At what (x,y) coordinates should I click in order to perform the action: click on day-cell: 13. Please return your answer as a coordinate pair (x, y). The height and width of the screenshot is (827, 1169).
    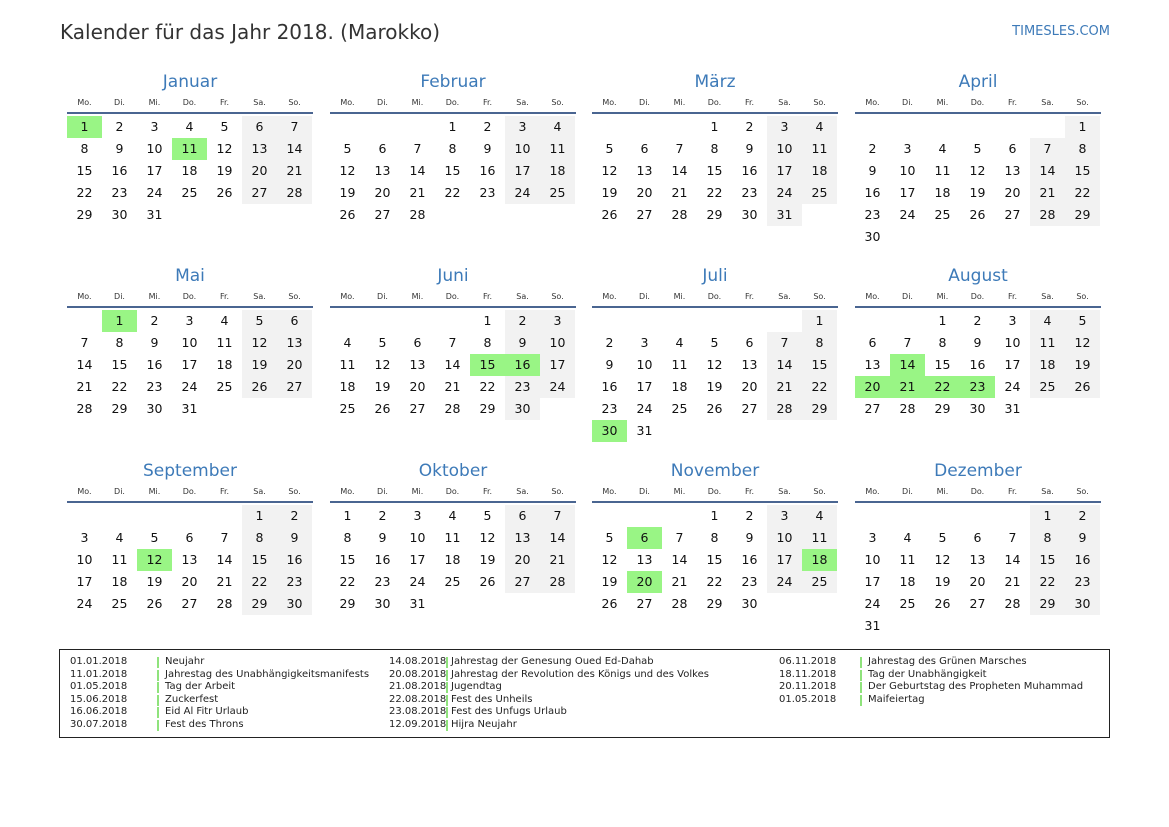
    Looking at the image, I should click on (259, 149).